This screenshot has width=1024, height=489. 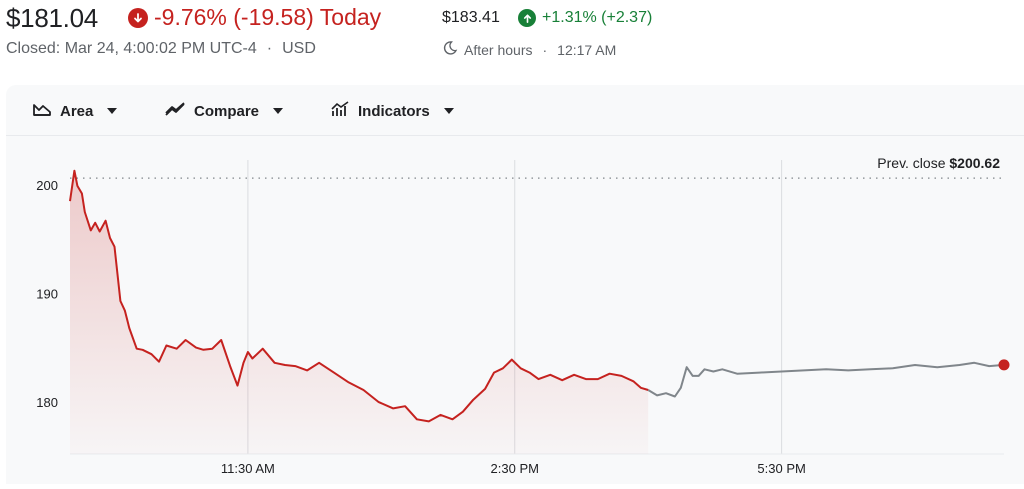 I want to click on area-button: Area, so click(x=75, y=111).